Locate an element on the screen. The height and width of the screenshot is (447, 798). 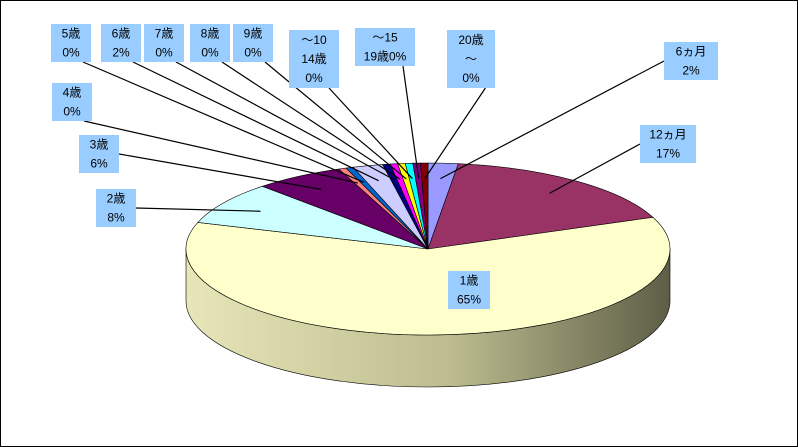
data-label-text-9: 8歳 is located at coordinates (210, 34).